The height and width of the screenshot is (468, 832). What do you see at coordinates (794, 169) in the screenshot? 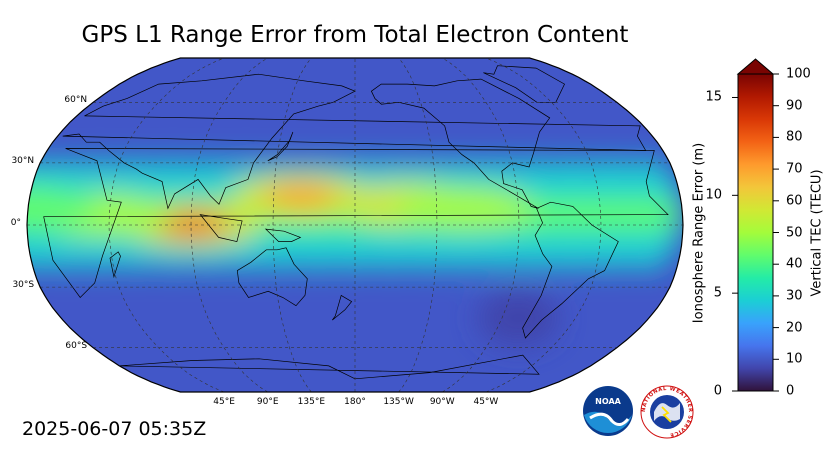
I see `colorbar-right-tick-label: 70` at bounding box center [794, 169].